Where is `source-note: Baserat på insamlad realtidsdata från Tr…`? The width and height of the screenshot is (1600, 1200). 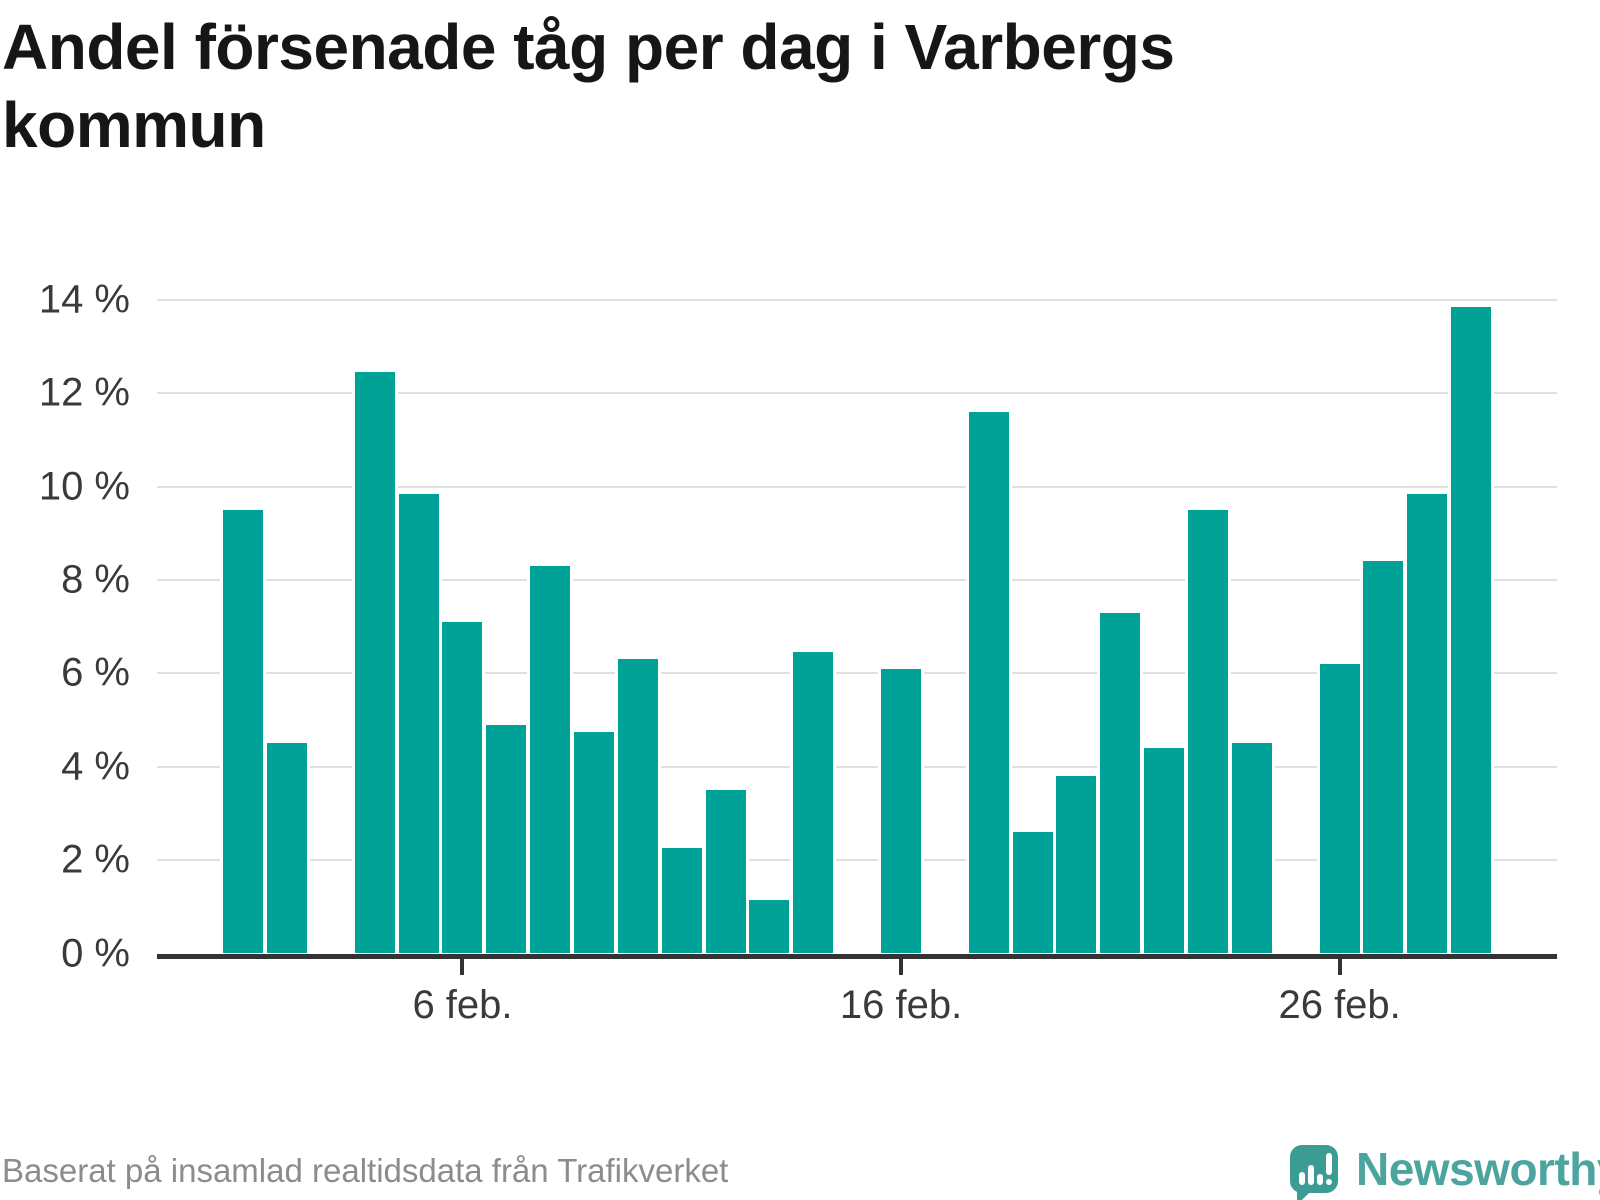 source-note: Baserat på insamlad realtidsdata från Tr… is located at coordinates (365, 1170).